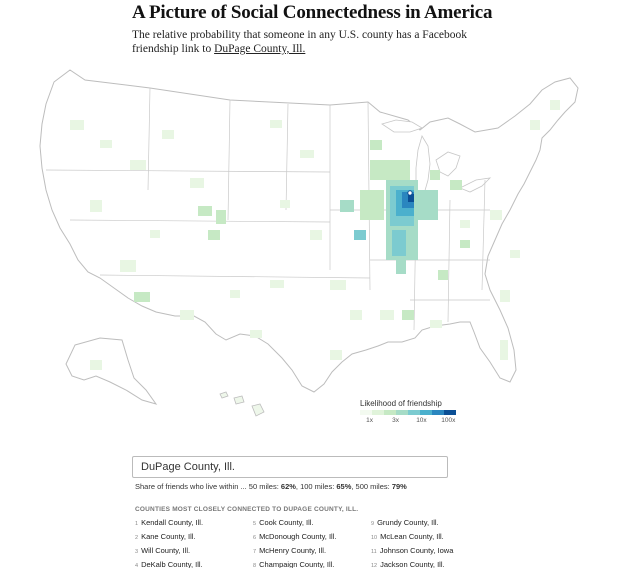 The width and height of the screenshot is (629, 568). I want to click on share-sep-2: , 500 miles:, so click(371, 486).